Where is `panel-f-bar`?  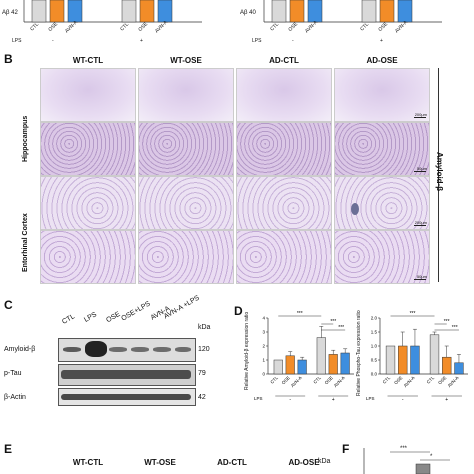 panel-f-bar is located at coordinates (423, 468).